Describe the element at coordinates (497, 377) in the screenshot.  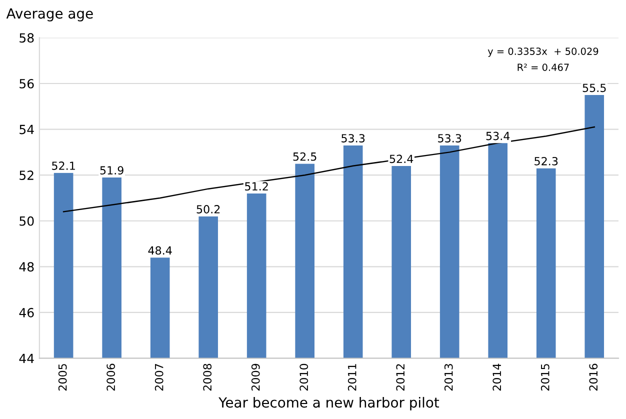
I see `x-tick-label: 2014` at that location.